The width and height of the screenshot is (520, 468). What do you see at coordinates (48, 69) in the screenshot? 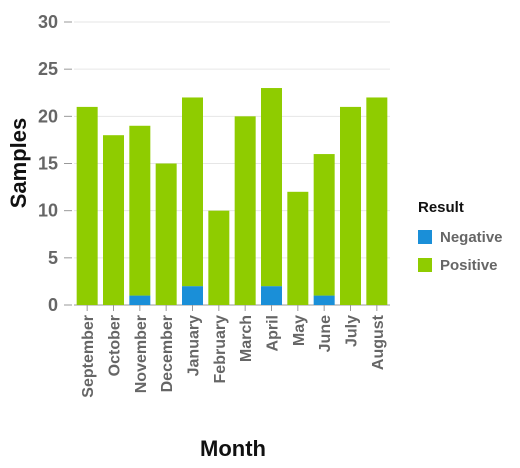
I see `y-tick-label: 25` at bounding box center [48, 69].